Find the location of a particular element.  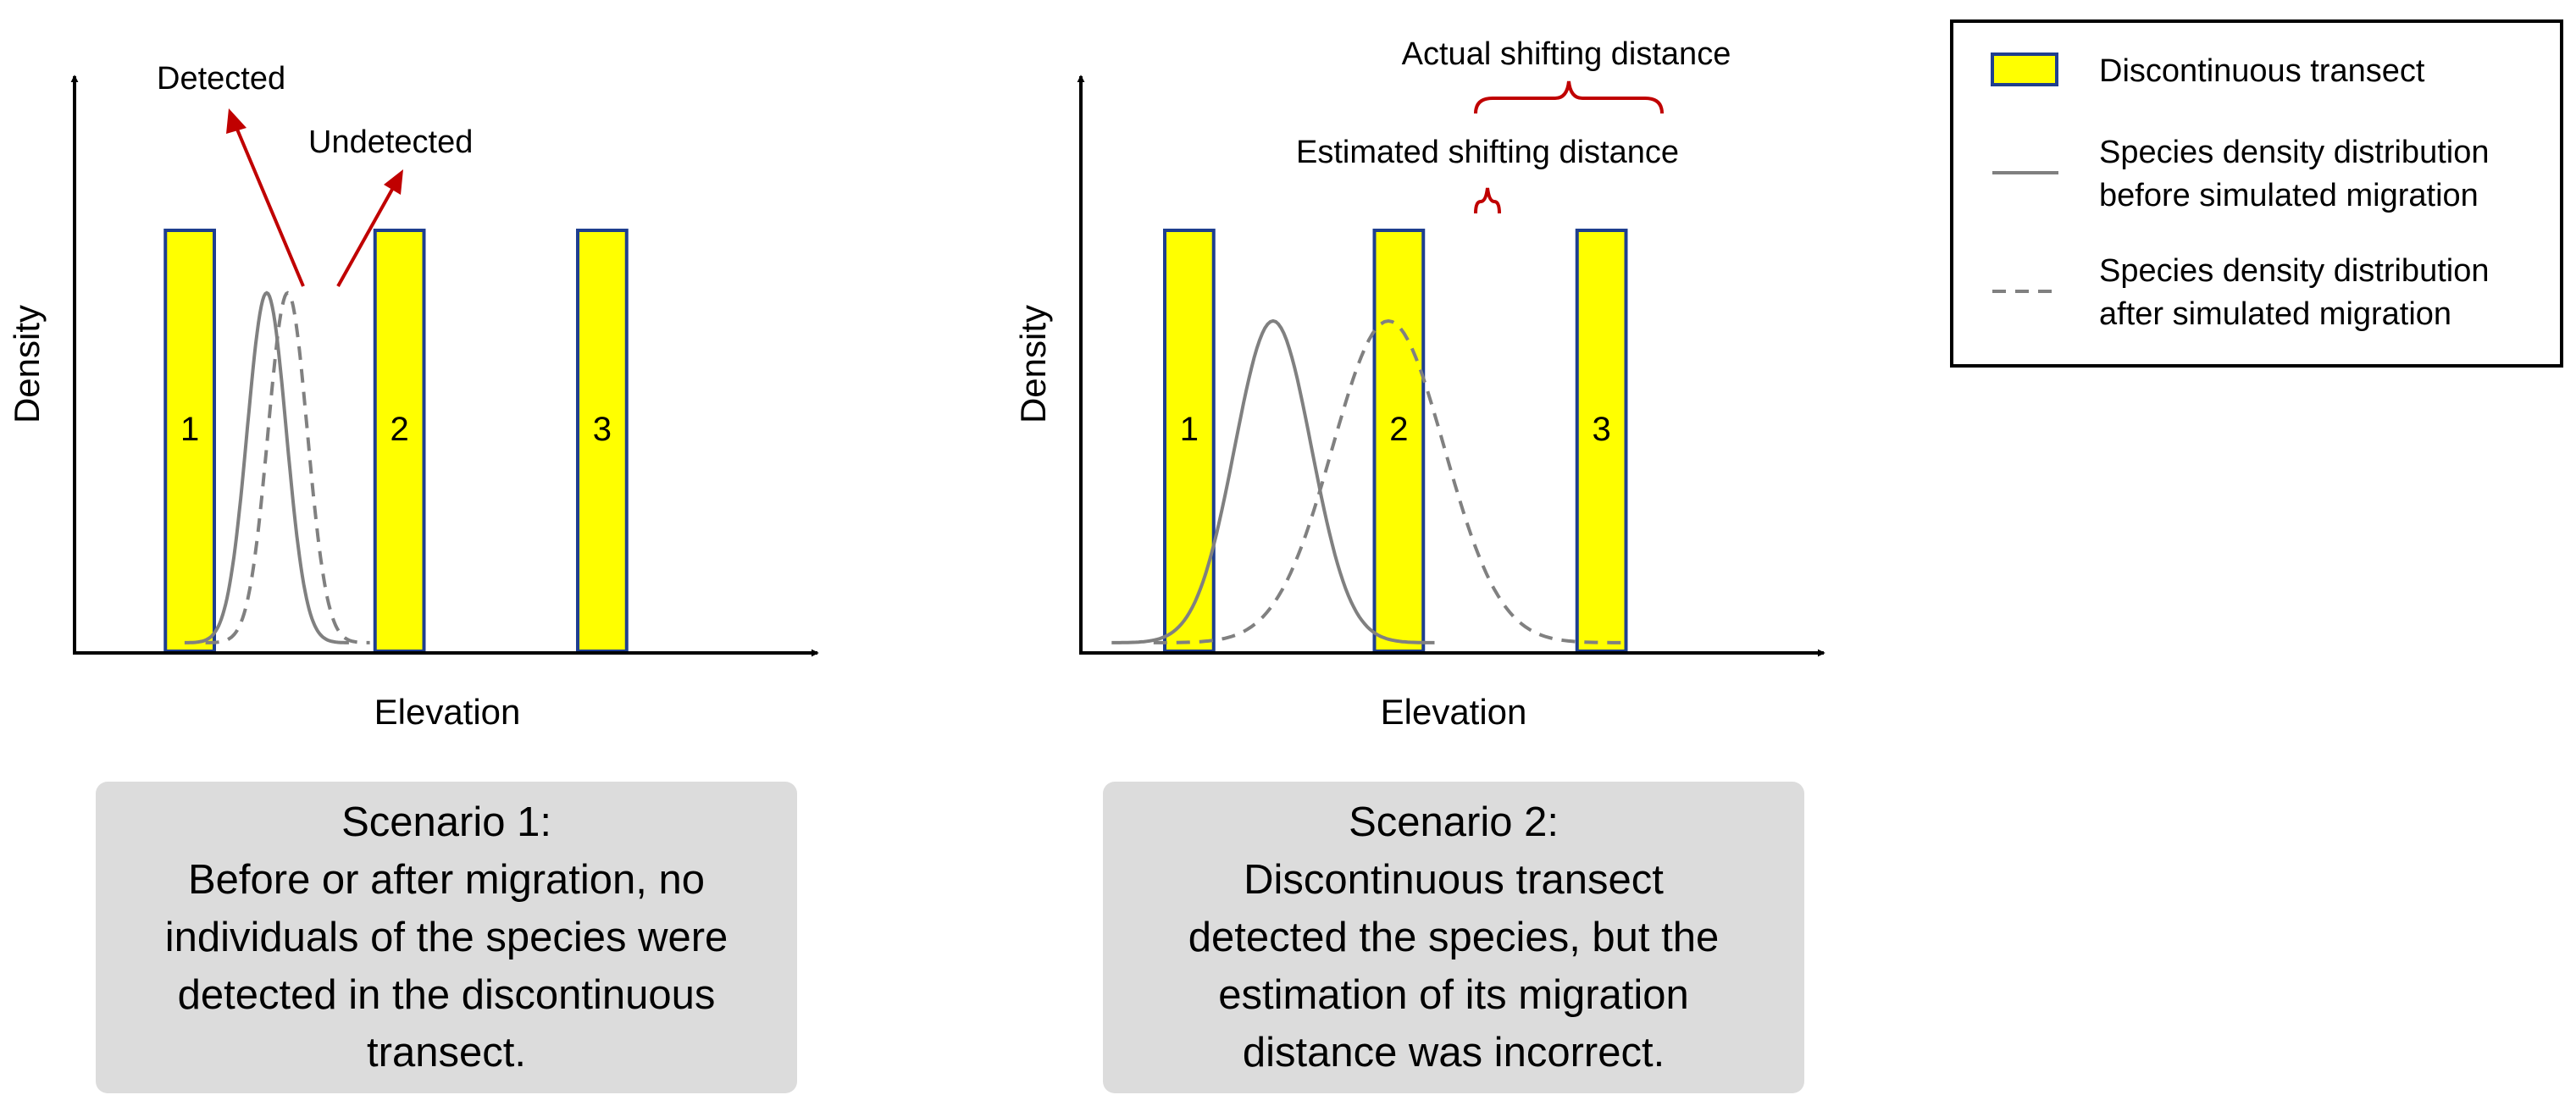

scenario-text-line: Discontinuous transect is located at coordinates (1454, 880).